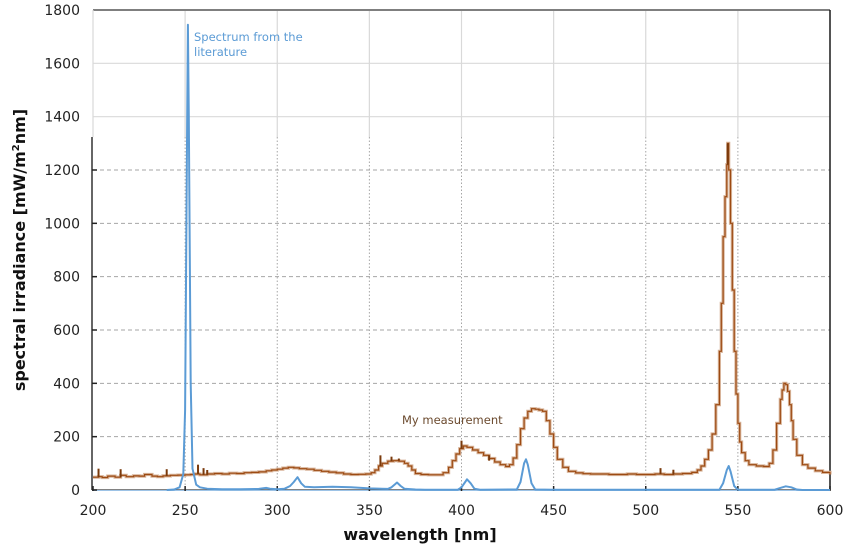  Describe the element at coordinates (66, 384) in the screenshot. I see `y-tick-label: 400` at that location.